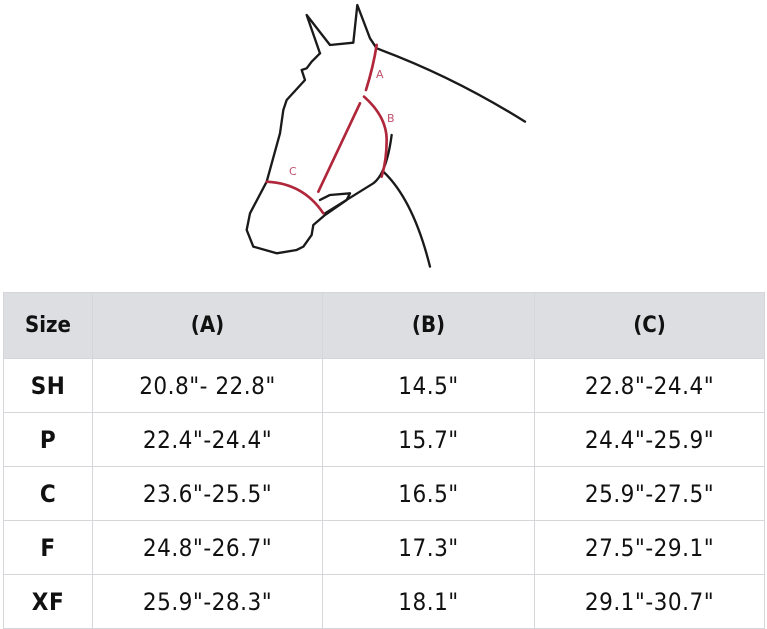  I want to click on table-row: P 22.4"-24.4" 15.7" 24.4"-25.9", so click(384, 439).